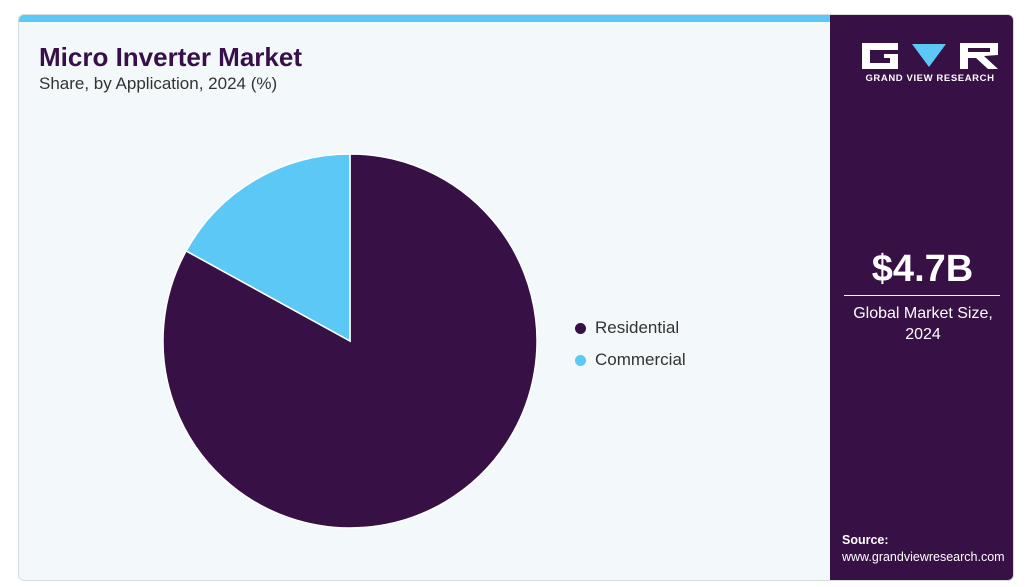  I want to click on chart-subtitle: Share, by Application, 2024 (%), so click(158, 83).